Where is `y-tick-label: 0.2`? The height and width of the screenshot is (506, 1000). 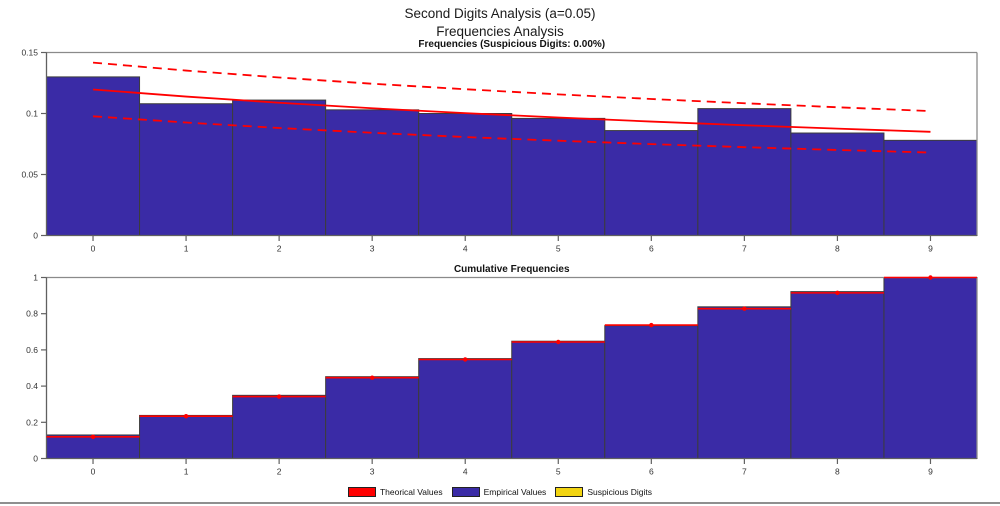 y-tick-label: 0.2 is located at coordinates (32, 422).